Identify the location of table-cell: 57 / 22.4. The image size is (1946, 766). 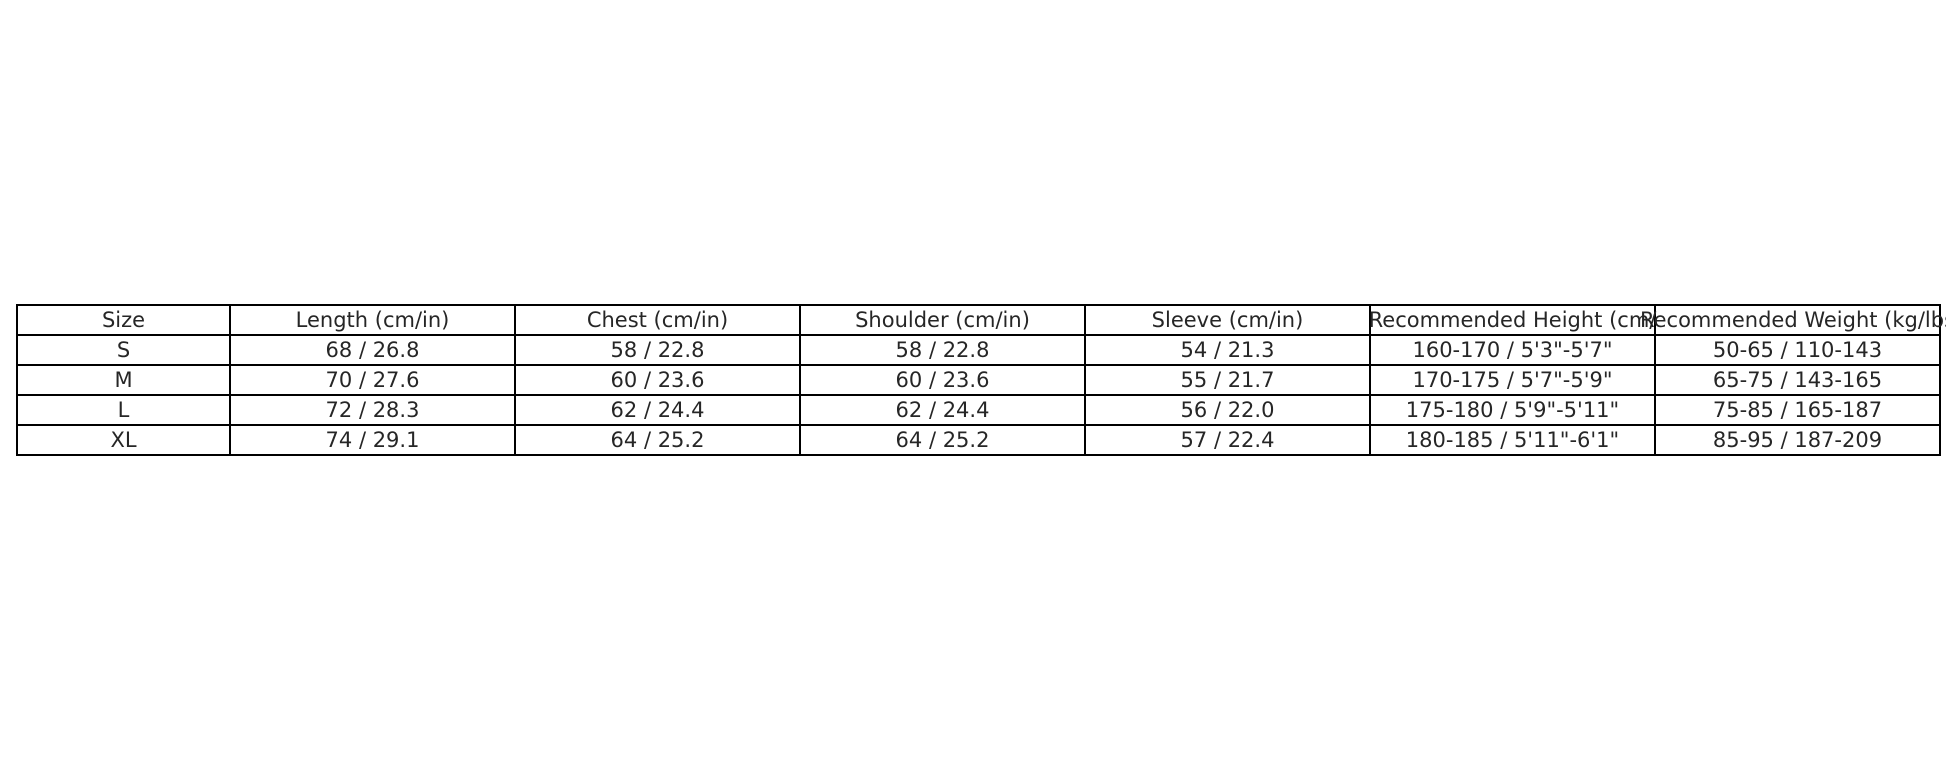
(1227, 440).